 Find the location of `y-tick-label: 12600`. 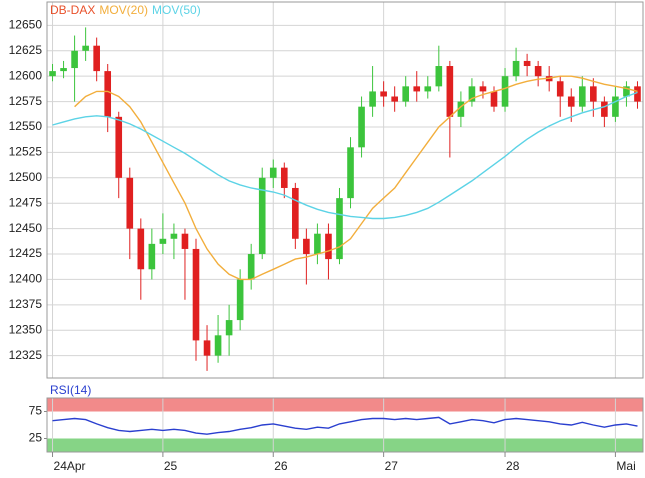

y-tick-label: 12600 is located at coordinates (26, 75).